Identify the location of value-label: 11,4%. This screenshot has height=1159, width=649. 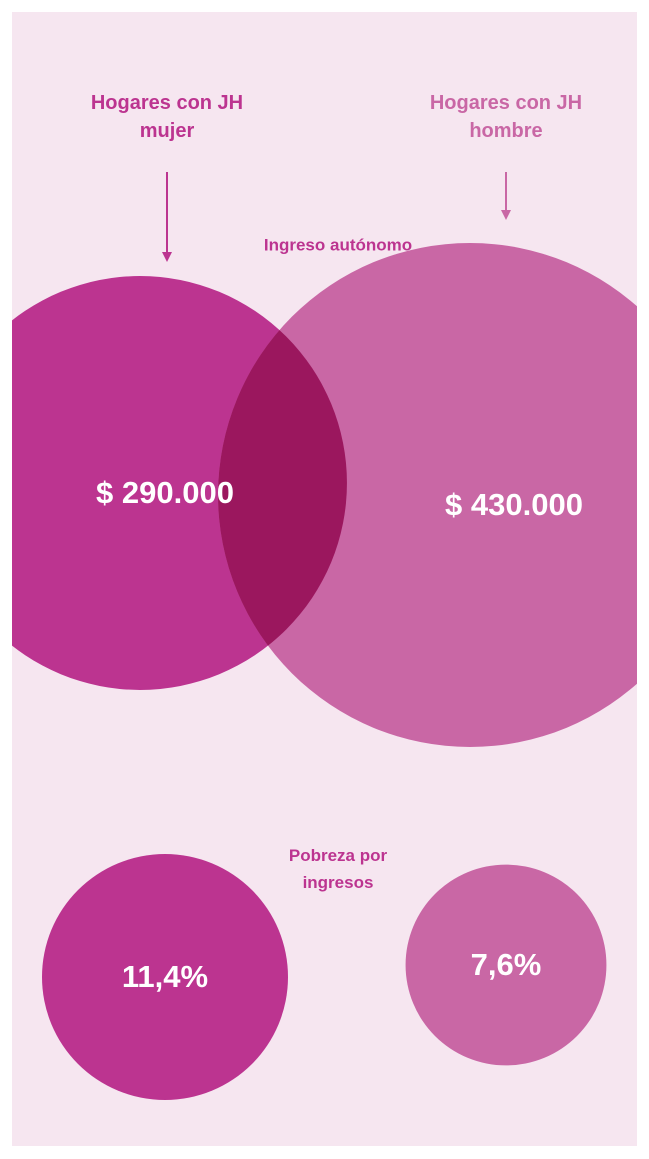
(165, 976).